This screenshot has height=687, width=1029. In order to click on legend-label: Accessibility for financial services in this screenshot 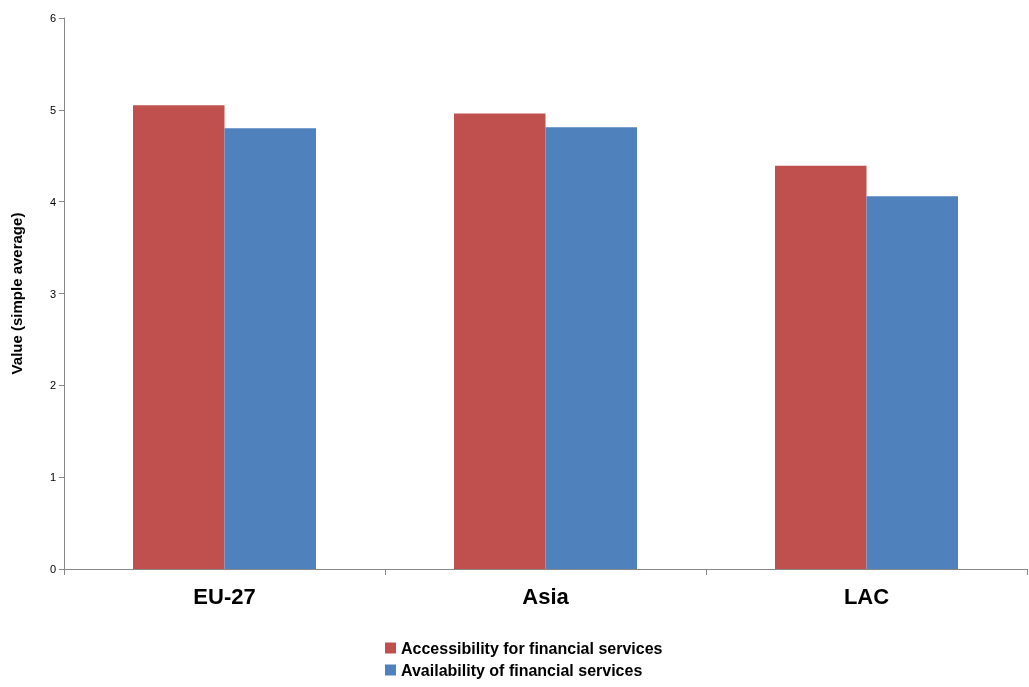, I will do `click(532, 648)`.